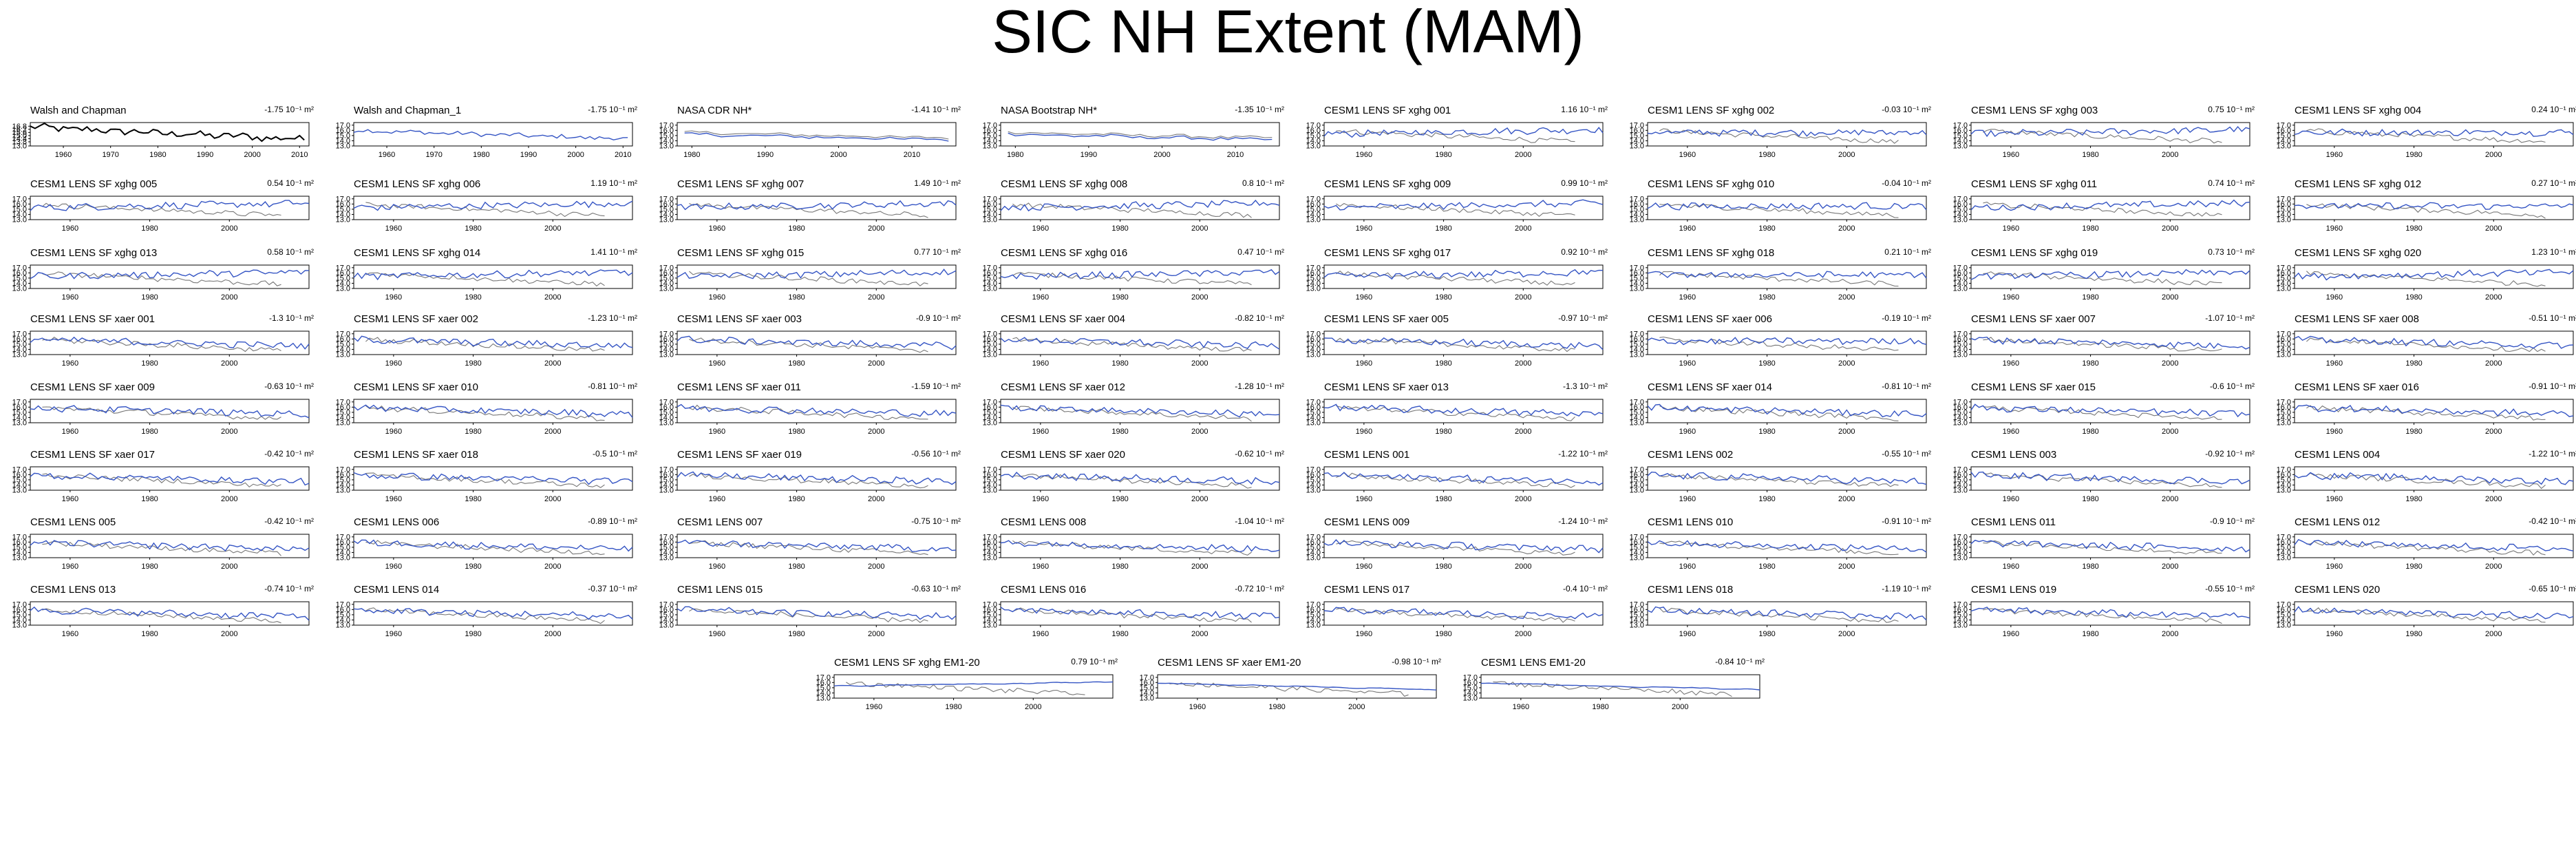 This screenshot has width=2576, height=862. Describe the element at coordinates (2358, 184) in the screenshot. I see `panel-title: CESM1 LENS SF xghg 012` at that location.